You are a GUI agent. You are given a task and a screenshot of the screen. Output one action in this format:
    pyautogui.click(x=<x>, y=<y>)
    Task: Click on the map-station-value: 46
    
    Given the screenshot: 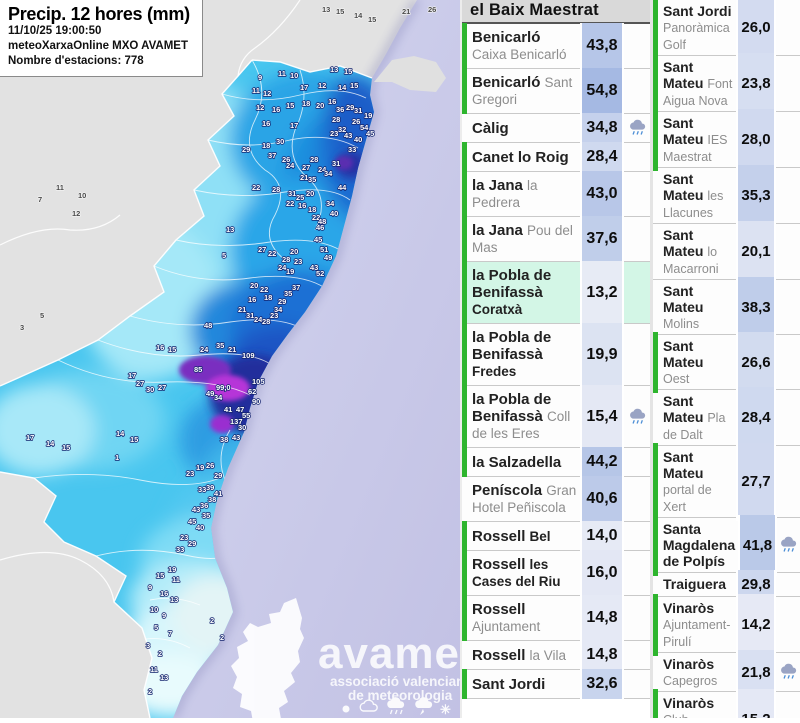 What is the action you would take?
    pyautogui.click(x=320, y=227)
    